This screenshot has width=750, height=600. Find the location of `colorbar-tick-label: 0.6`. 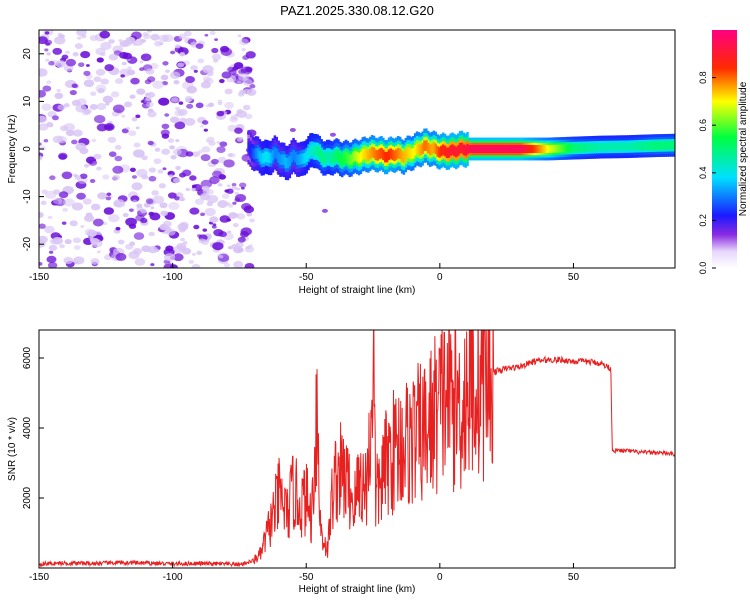

colorbar-tick-label: 0.6 is located at coordinates (703, 125).